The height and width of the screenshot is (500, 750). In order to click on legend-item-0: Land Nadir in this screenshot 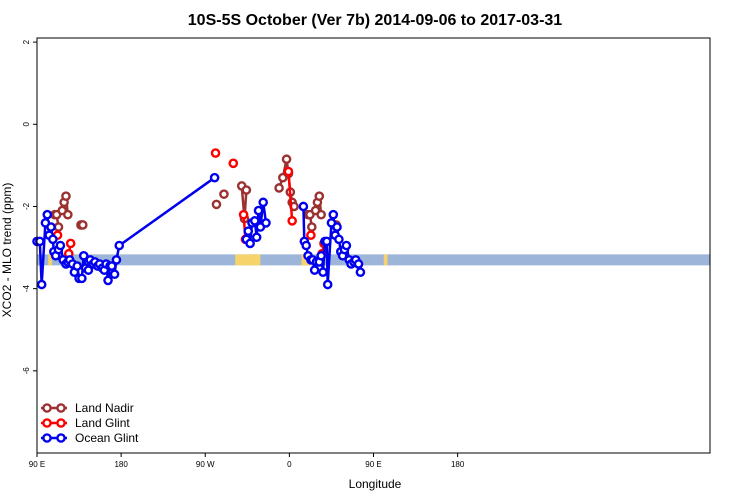, I will do `click(87, 408)`.